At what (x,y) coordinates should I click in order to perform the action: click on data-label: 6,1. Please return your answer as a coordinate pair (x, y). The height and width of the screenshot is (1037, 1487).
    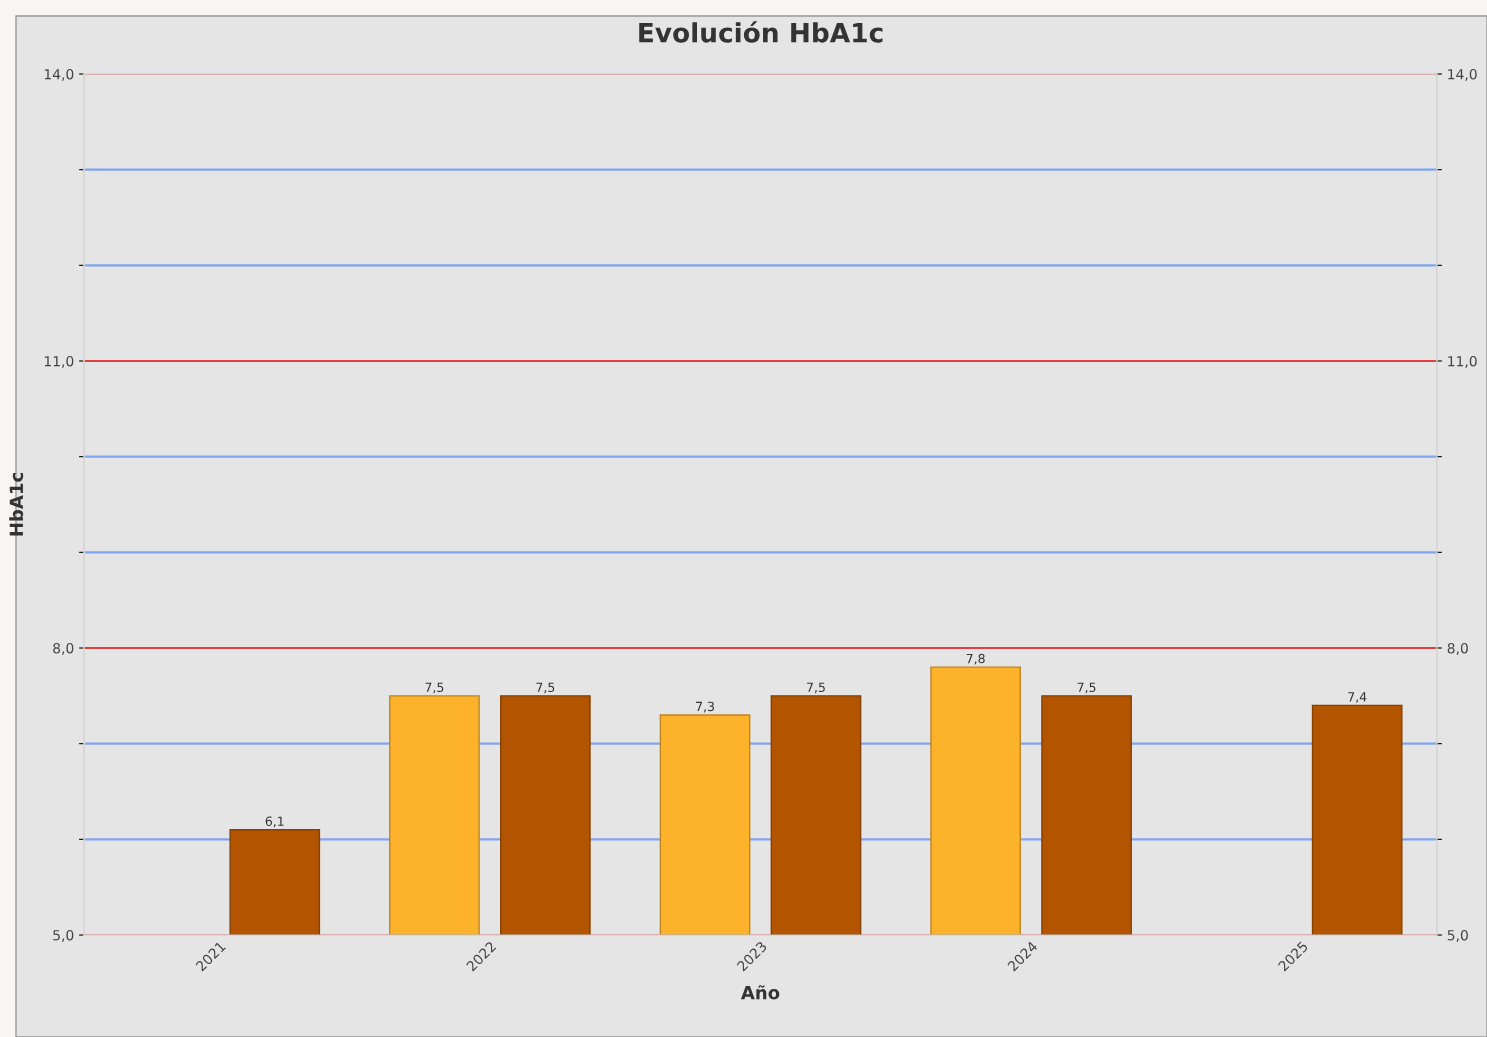
    Looking at the image, I should click on (274, 822).